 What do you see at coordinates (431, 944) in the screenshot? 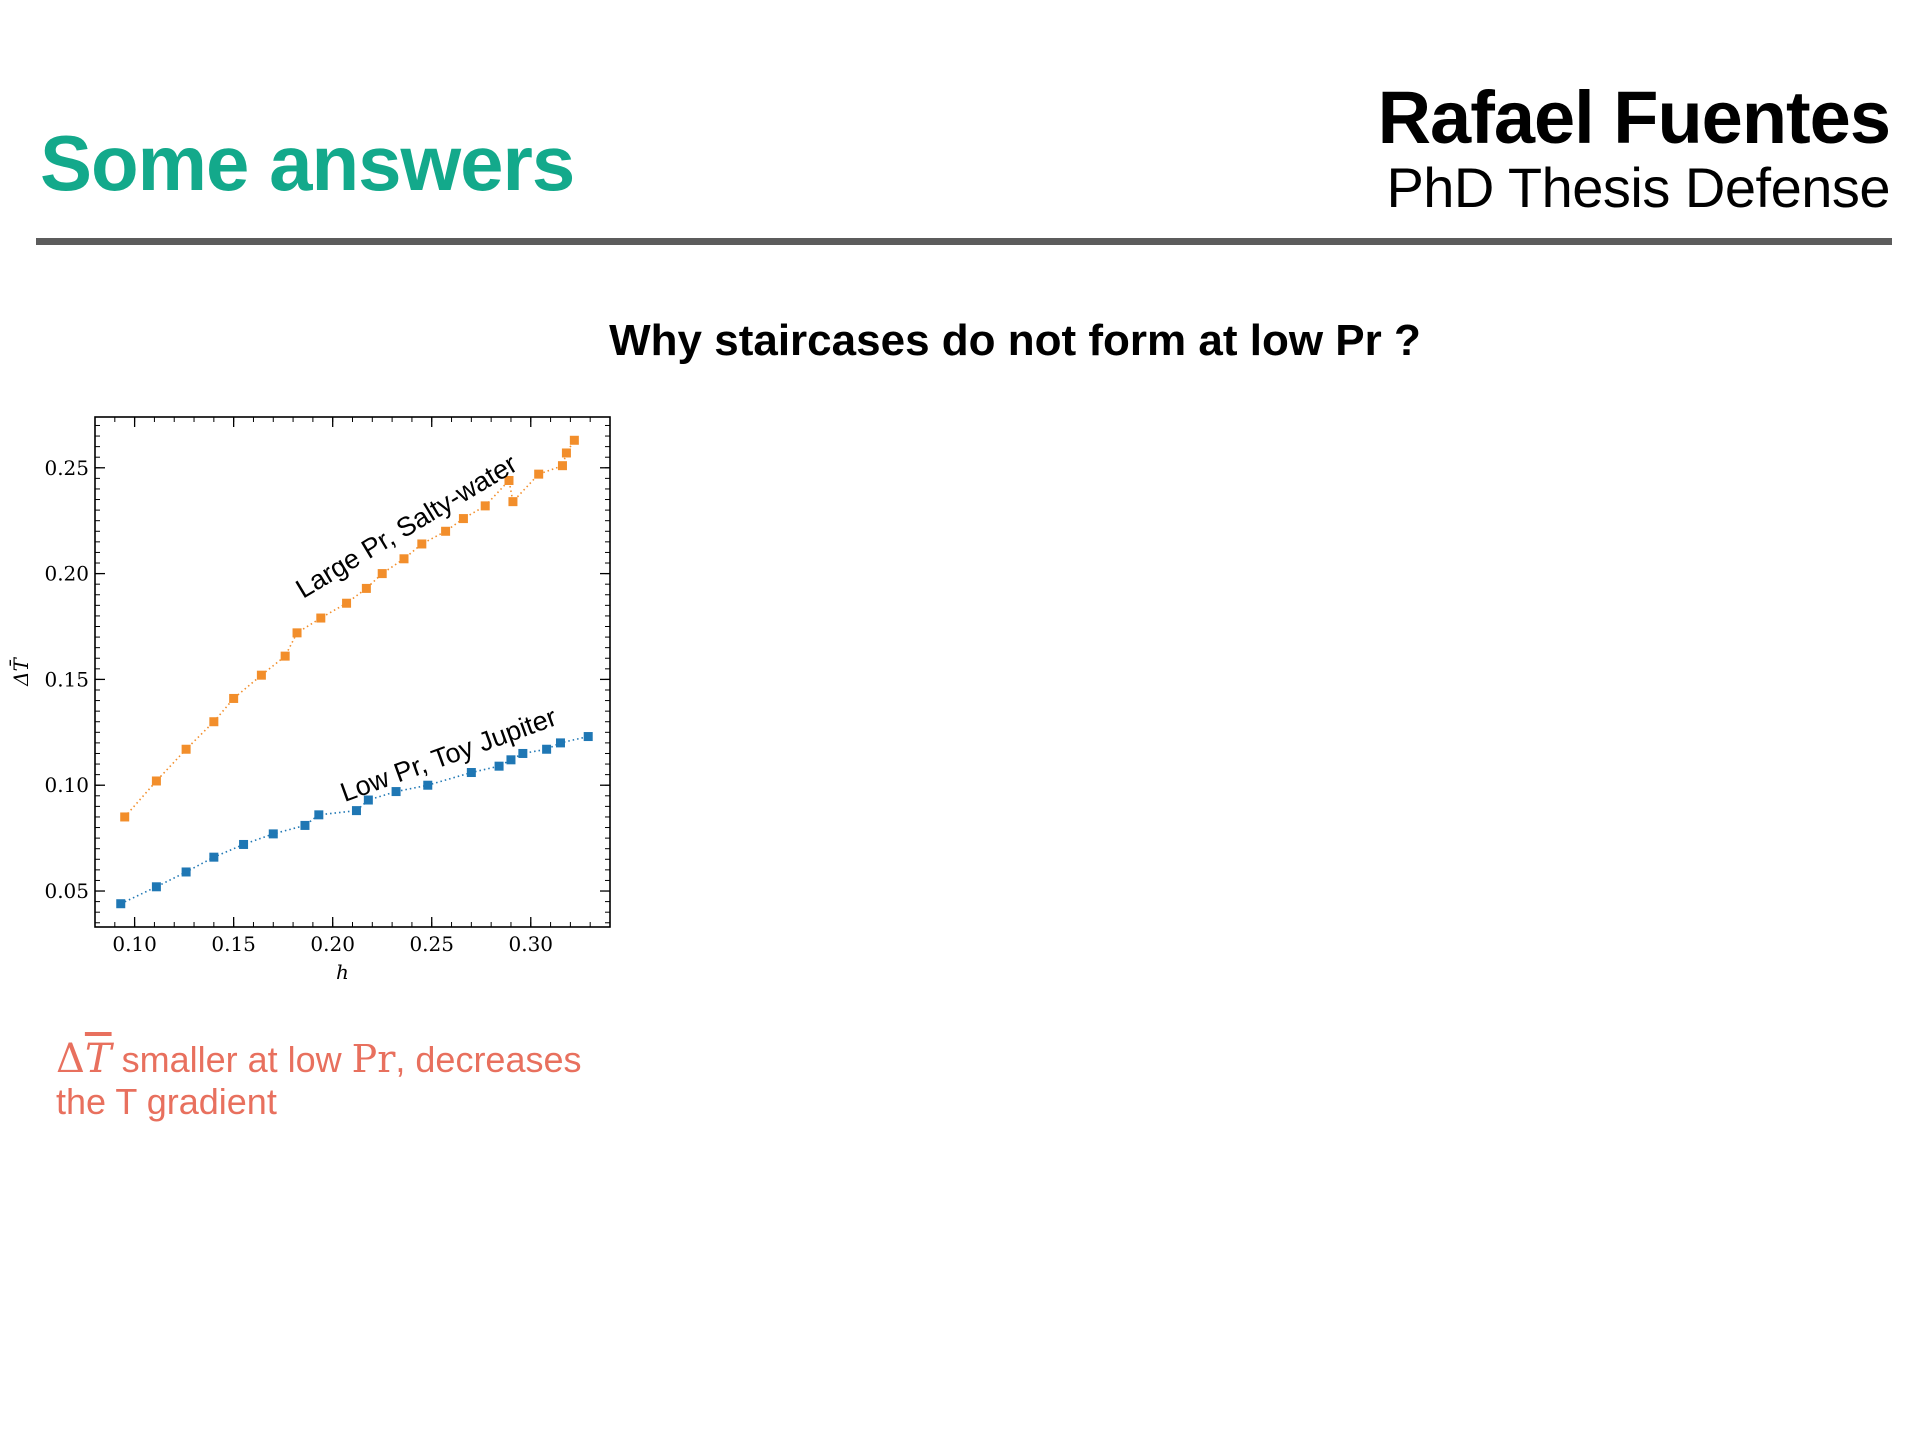
I see `x-tick-label: 0.25` at bounding box center [431, 944].